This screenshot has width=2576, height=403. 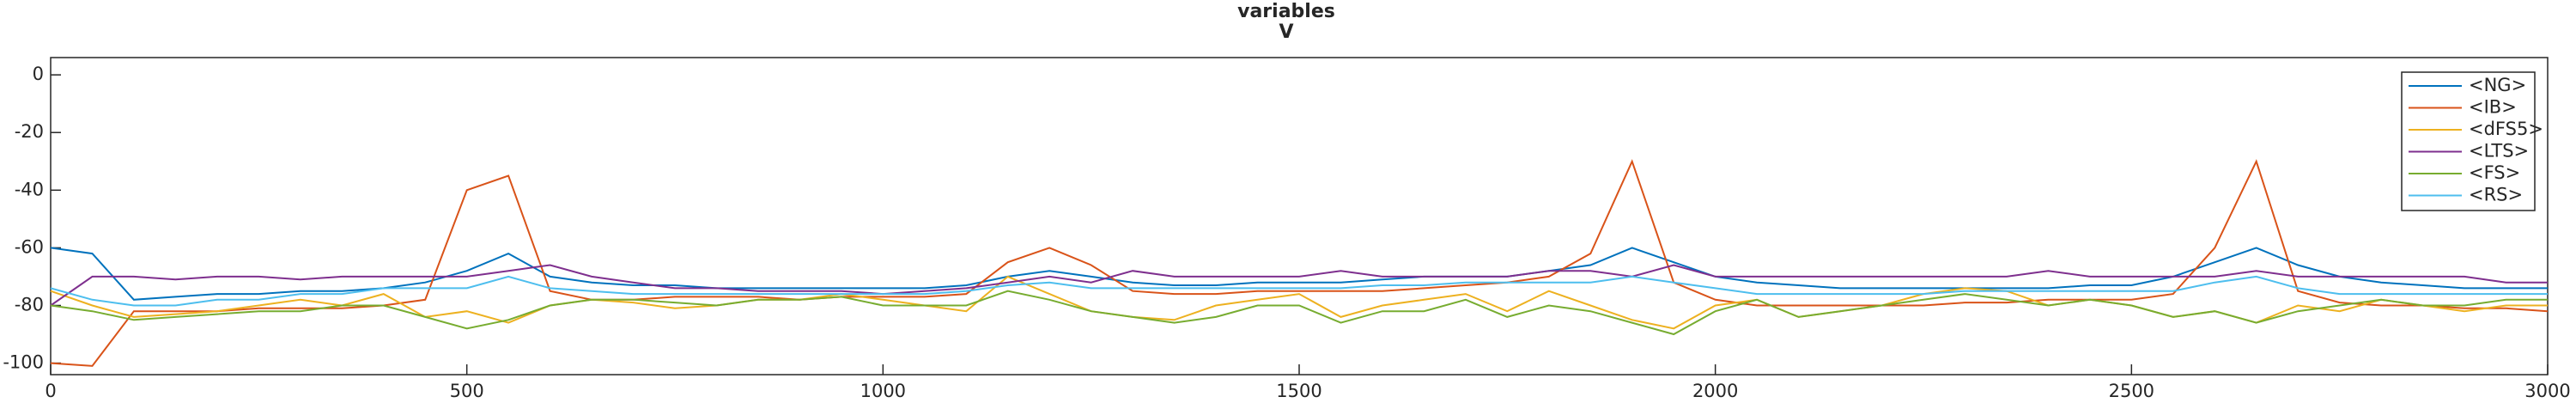 I want to click on legend-label: <IB>, so click(x=2493, y=107).